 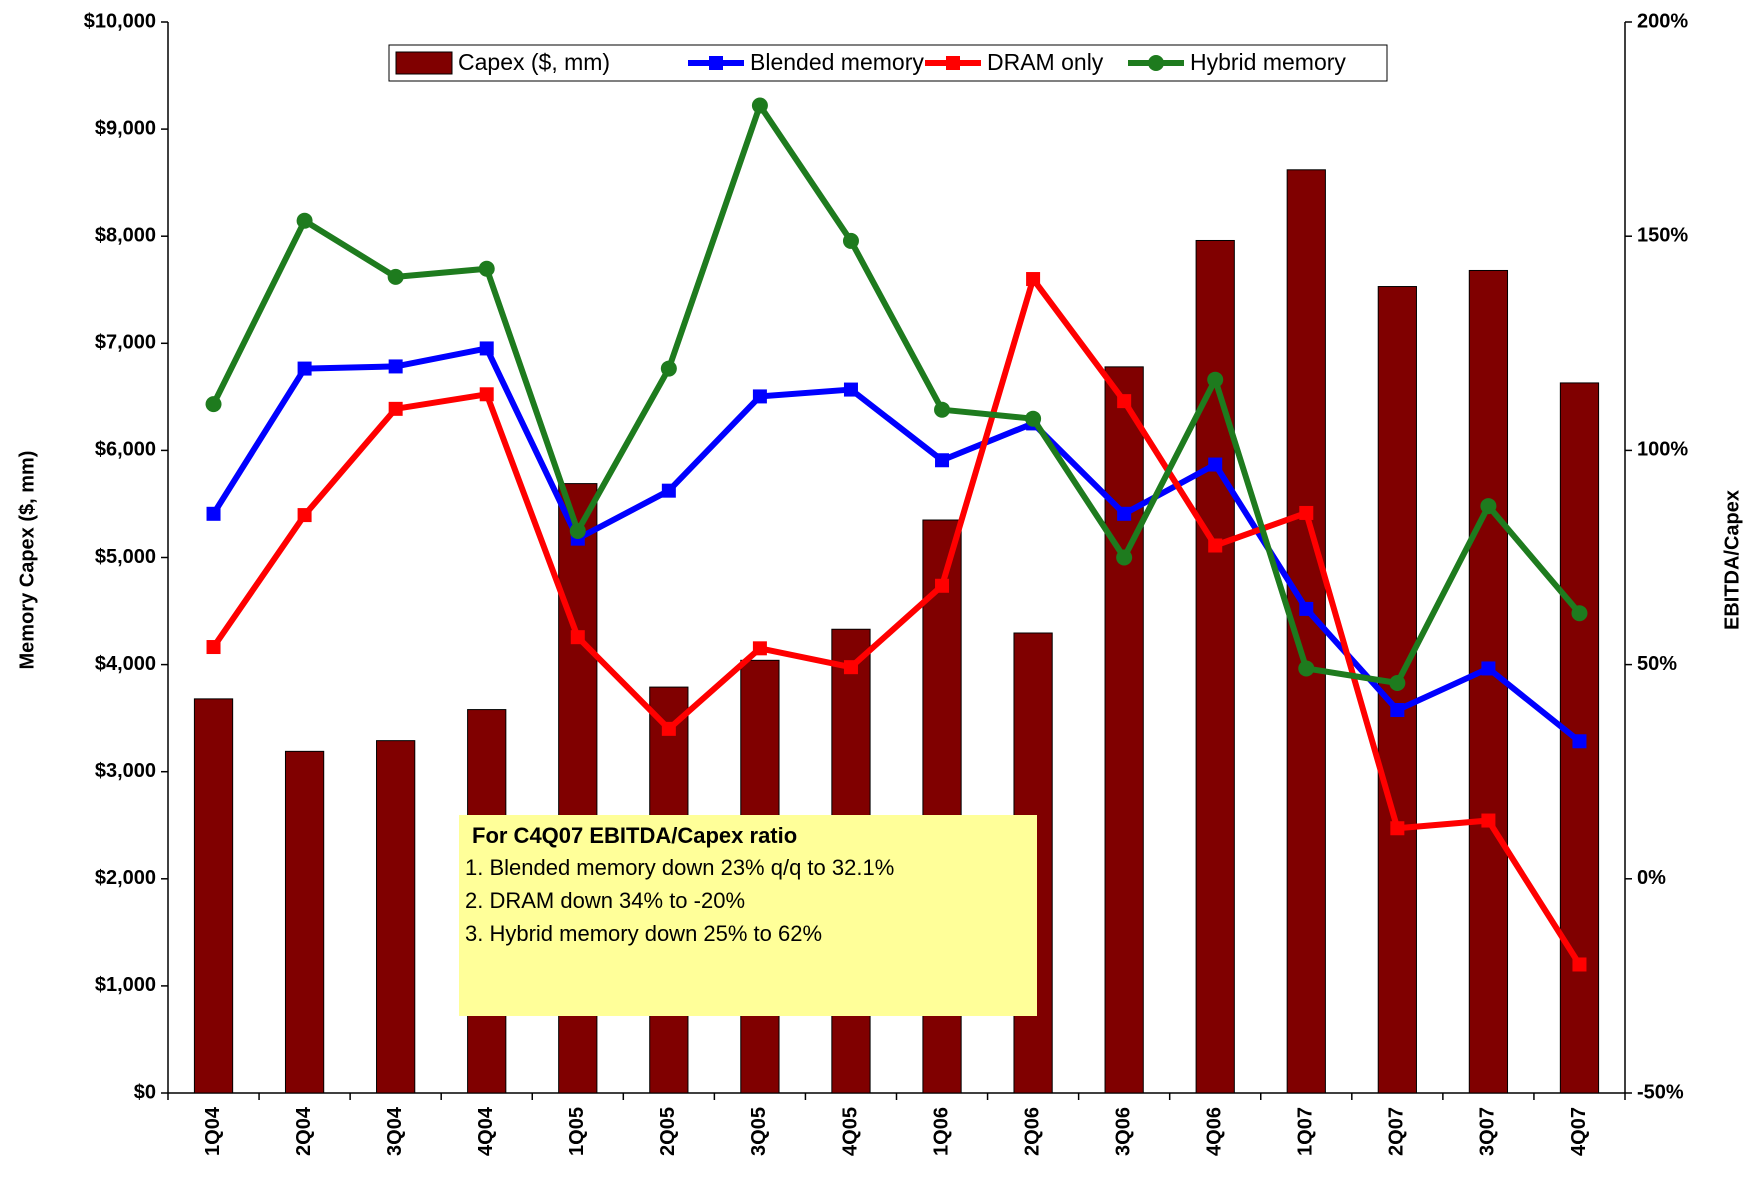 What do you see at coordinates (837, 62) in the screenshot?
I see `legend-label: Blended memory` at bounding box center [837, 62].